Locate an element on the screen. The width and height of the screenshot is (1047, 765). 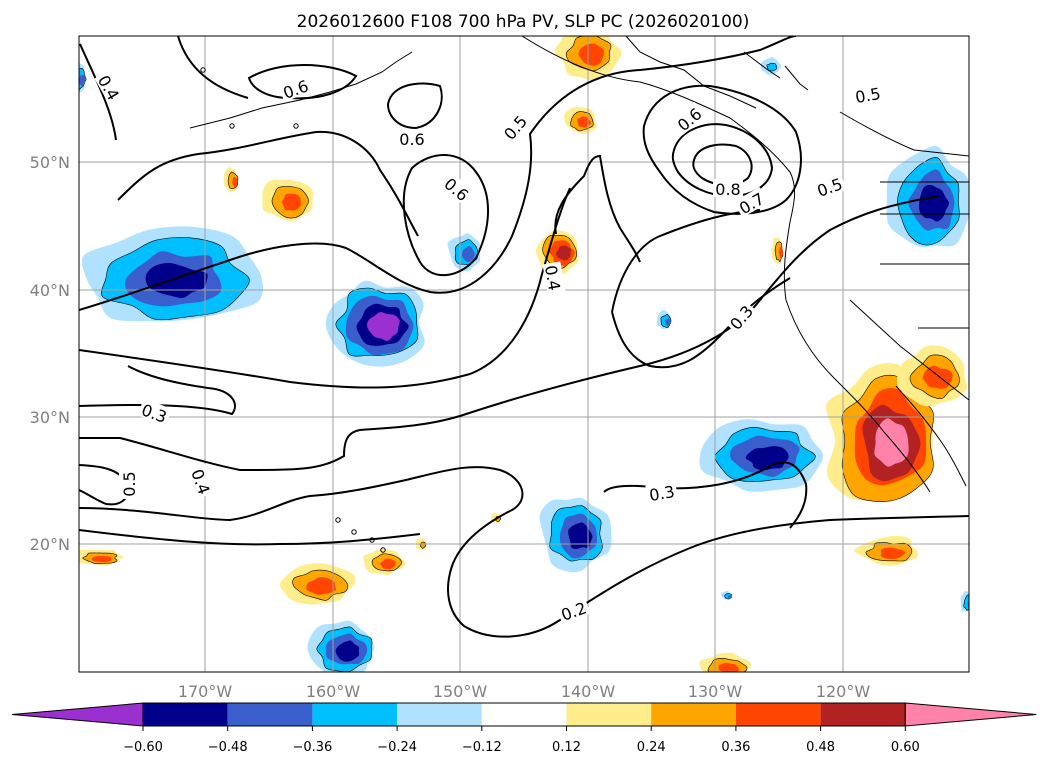
colorbar-extend-high is located at coordinates (970, 714).